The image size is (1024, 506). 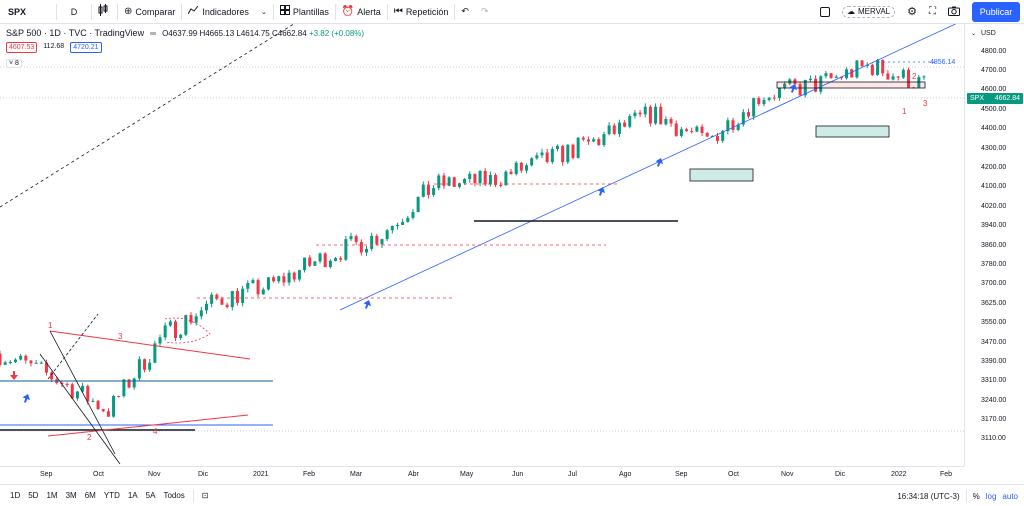 What do you see at coordinates (465, 12) in the screenshot?
I see `undo-button: ↶` at bounding box center [465, 12].